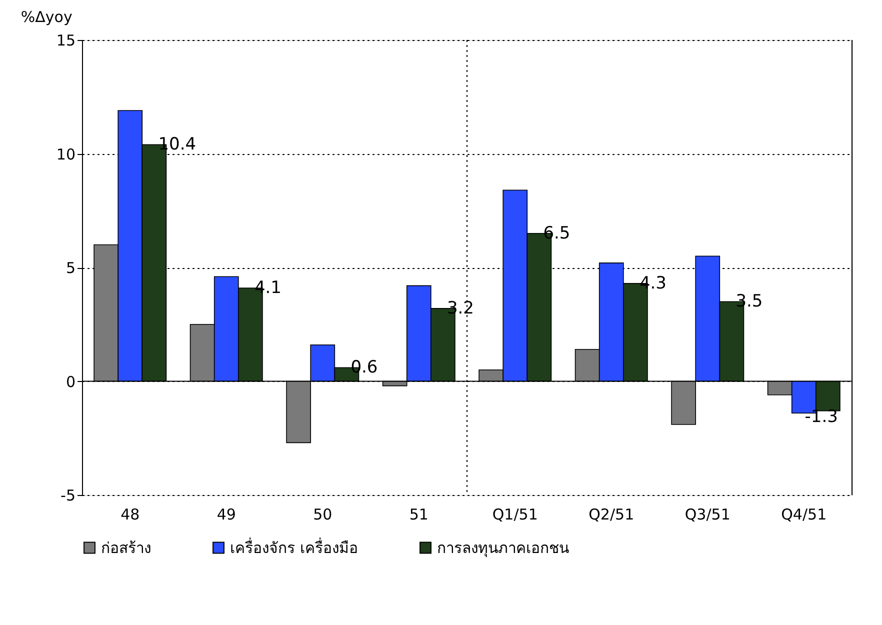 The height and width of the screenshot is (625, 882). I want to click on y-tick-label: 5, so click(71, 268).